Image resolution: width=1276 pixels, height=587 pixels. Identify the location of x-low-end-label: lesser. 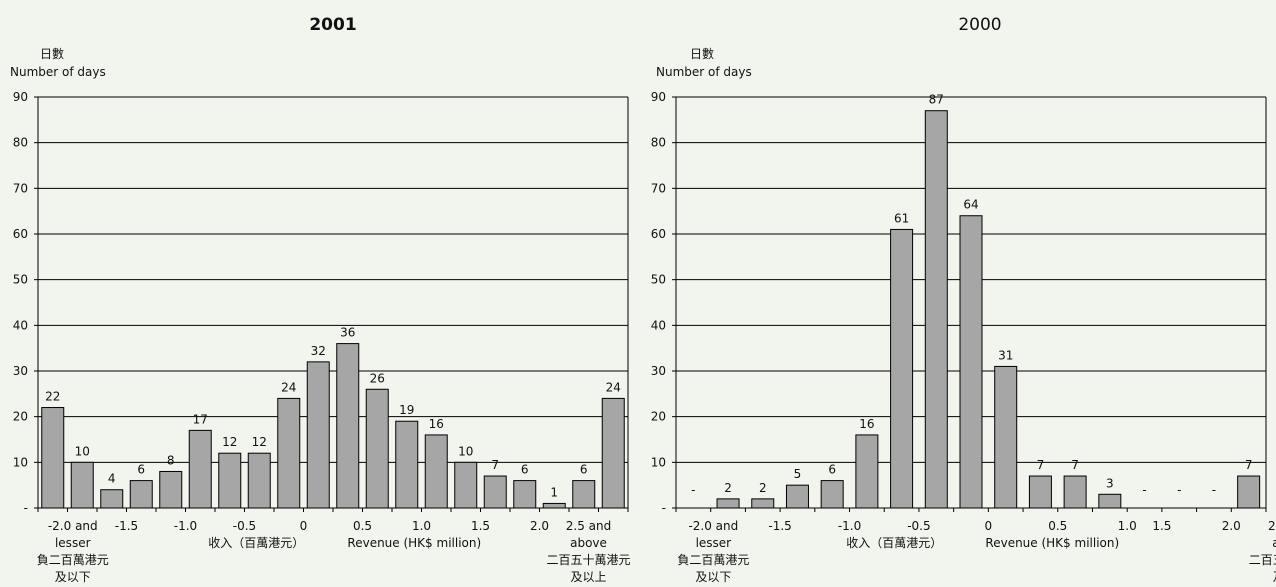
(73, 543).